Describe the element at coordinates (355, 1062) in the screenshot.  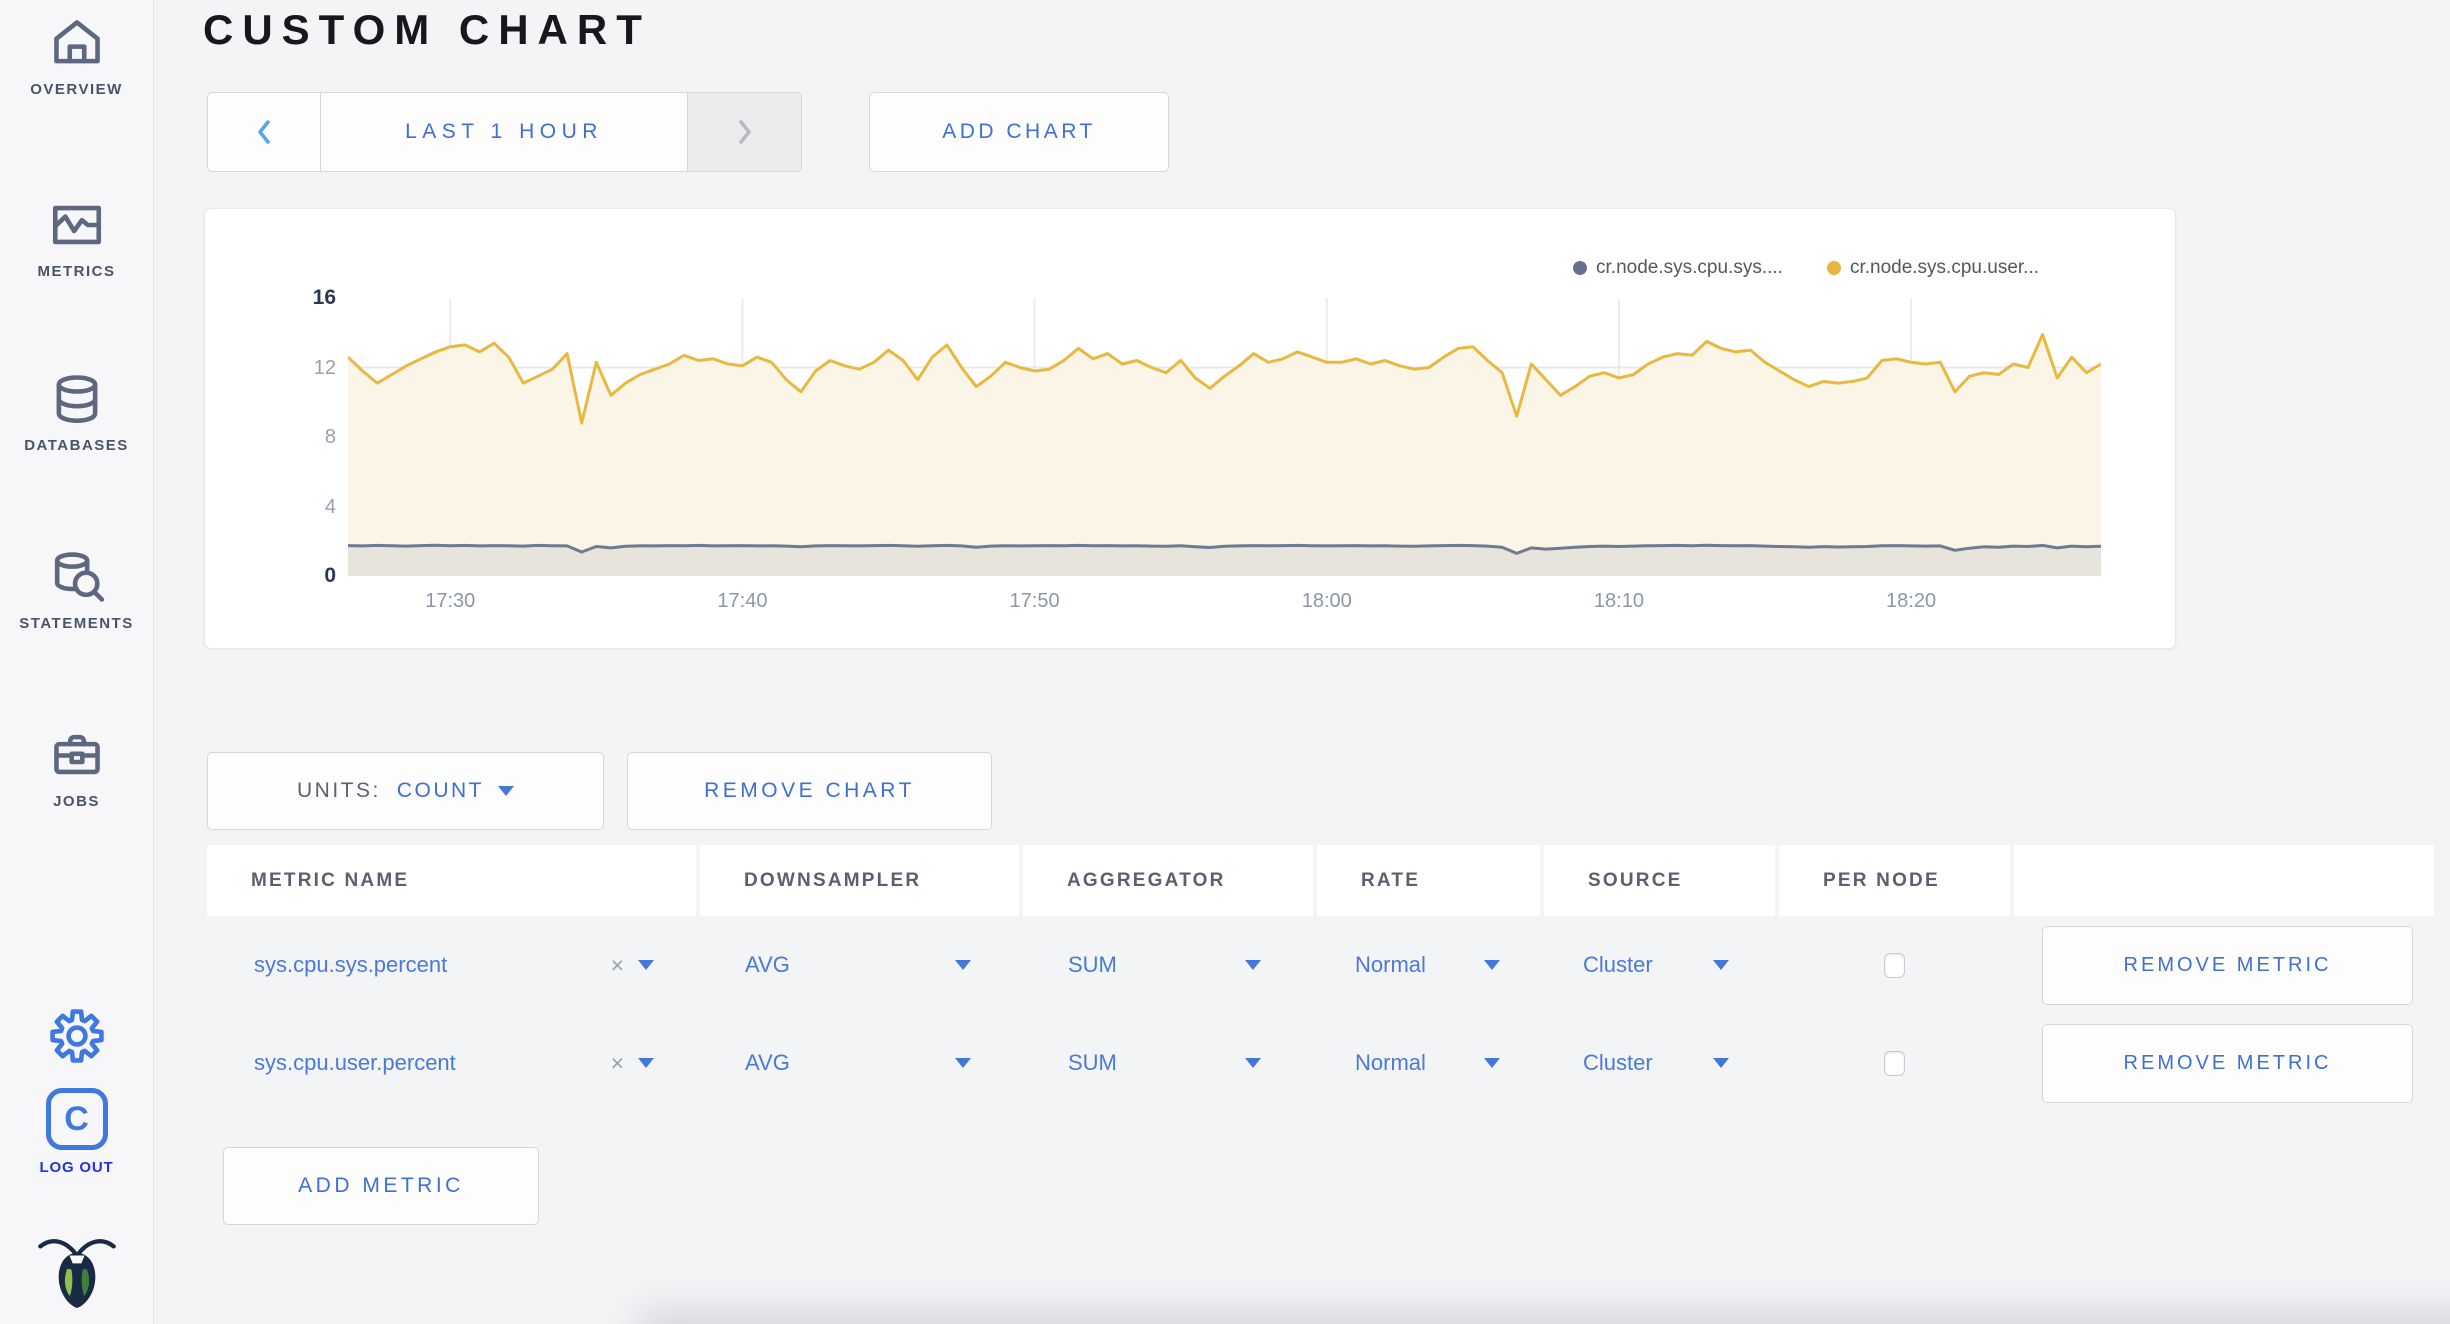
I see `metric-name-value: sys.cpu.user.percent` at that location.